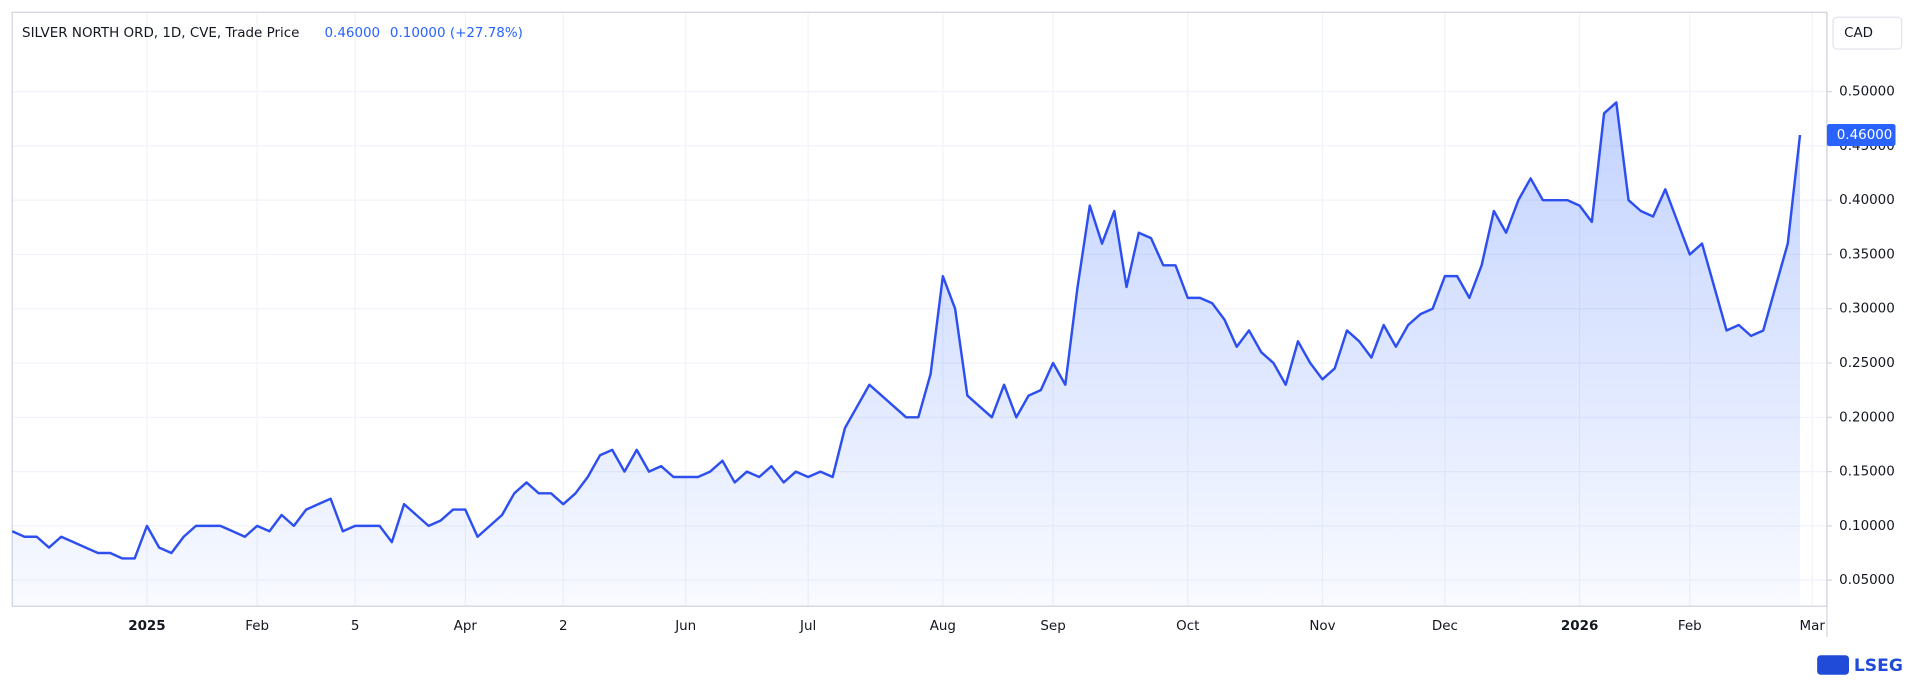 The width and height of the screenshot is (1920, 681). Describe the element at coordinates (1445, 626) in the screenshot. I see `x-tick-label: Dec` at that location.